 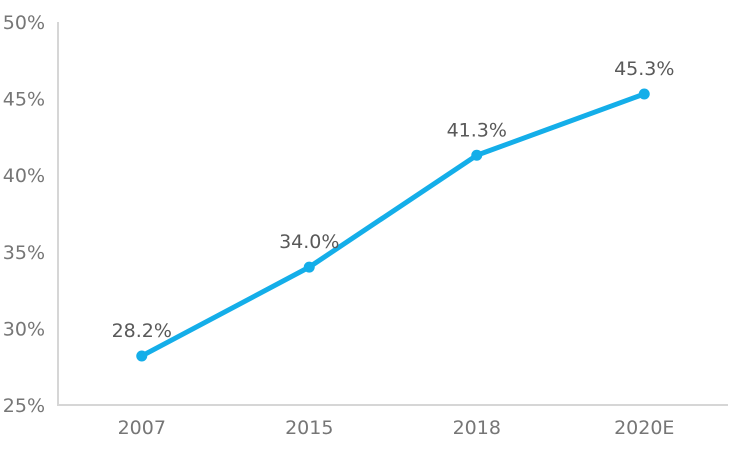 I want to click on x-axis-tick-label: 2018, so click(x=477, y=428).